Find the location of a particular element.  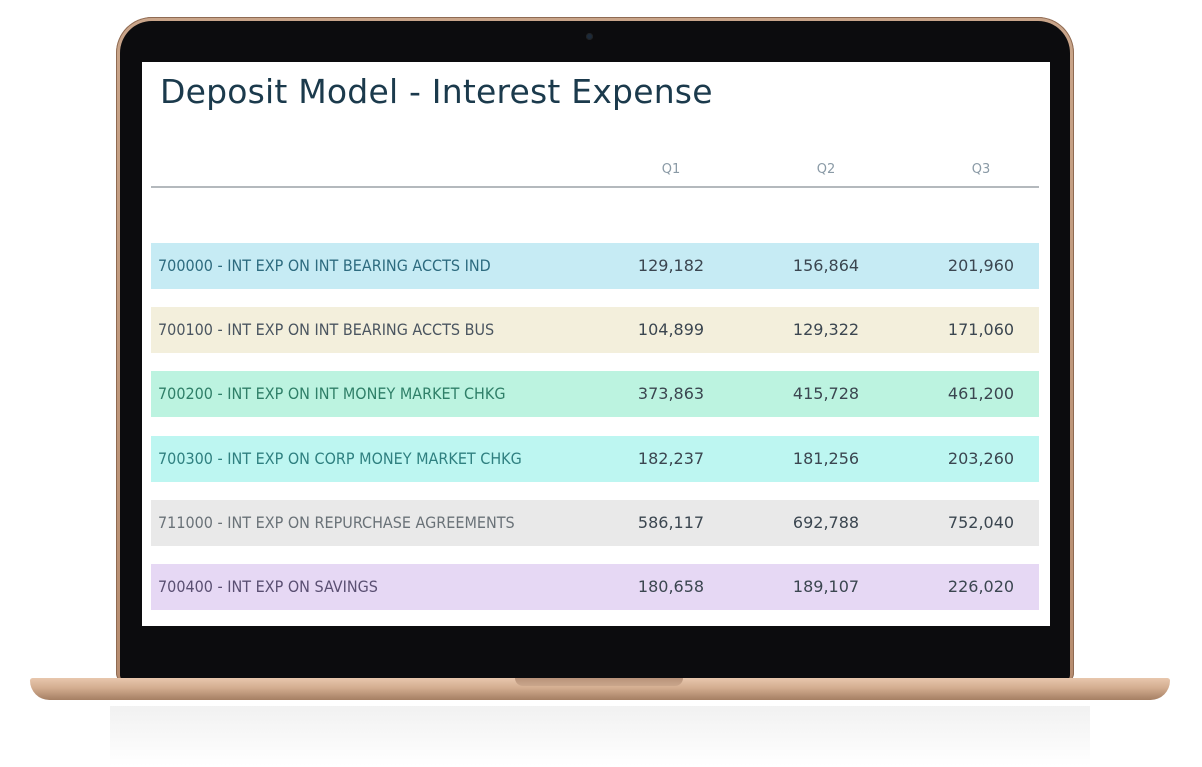

row-label: 700400 - INT EXP ON SAVINGS is located at coordinates (268, 586).